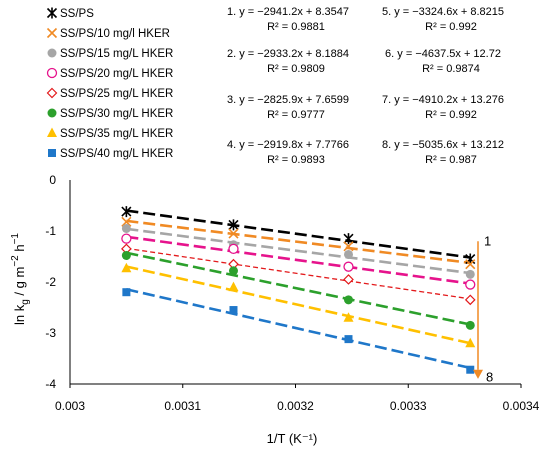 This screenshot has width=550, height=452. Describe the element at coordinates (296, 27) in the screenshot. I see `r-squared-label: R² = 0.9881` at that location.